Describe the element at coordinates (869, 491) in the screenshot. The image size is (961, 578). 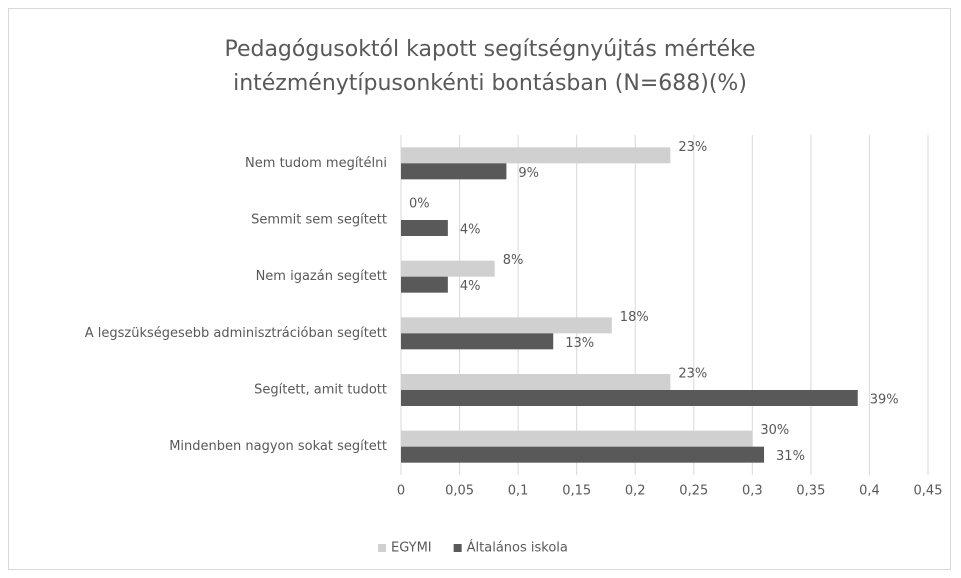
I see `x-tick-label: 0,4` at that location.